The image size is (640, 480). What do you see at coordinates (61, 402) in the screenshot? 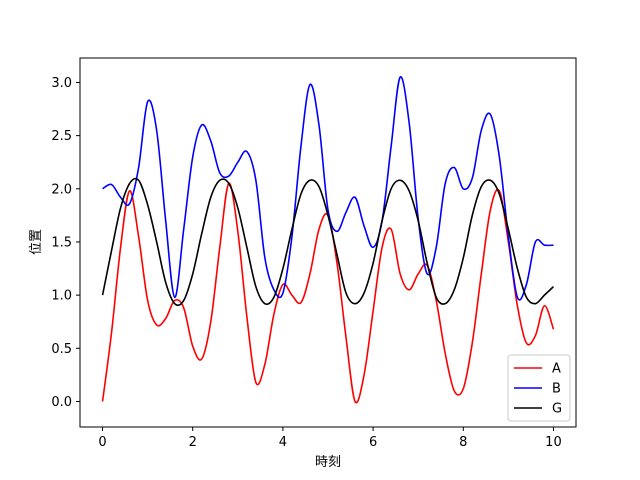
I see `y-tick-label: 0.0` at bounding box center [61, 402].